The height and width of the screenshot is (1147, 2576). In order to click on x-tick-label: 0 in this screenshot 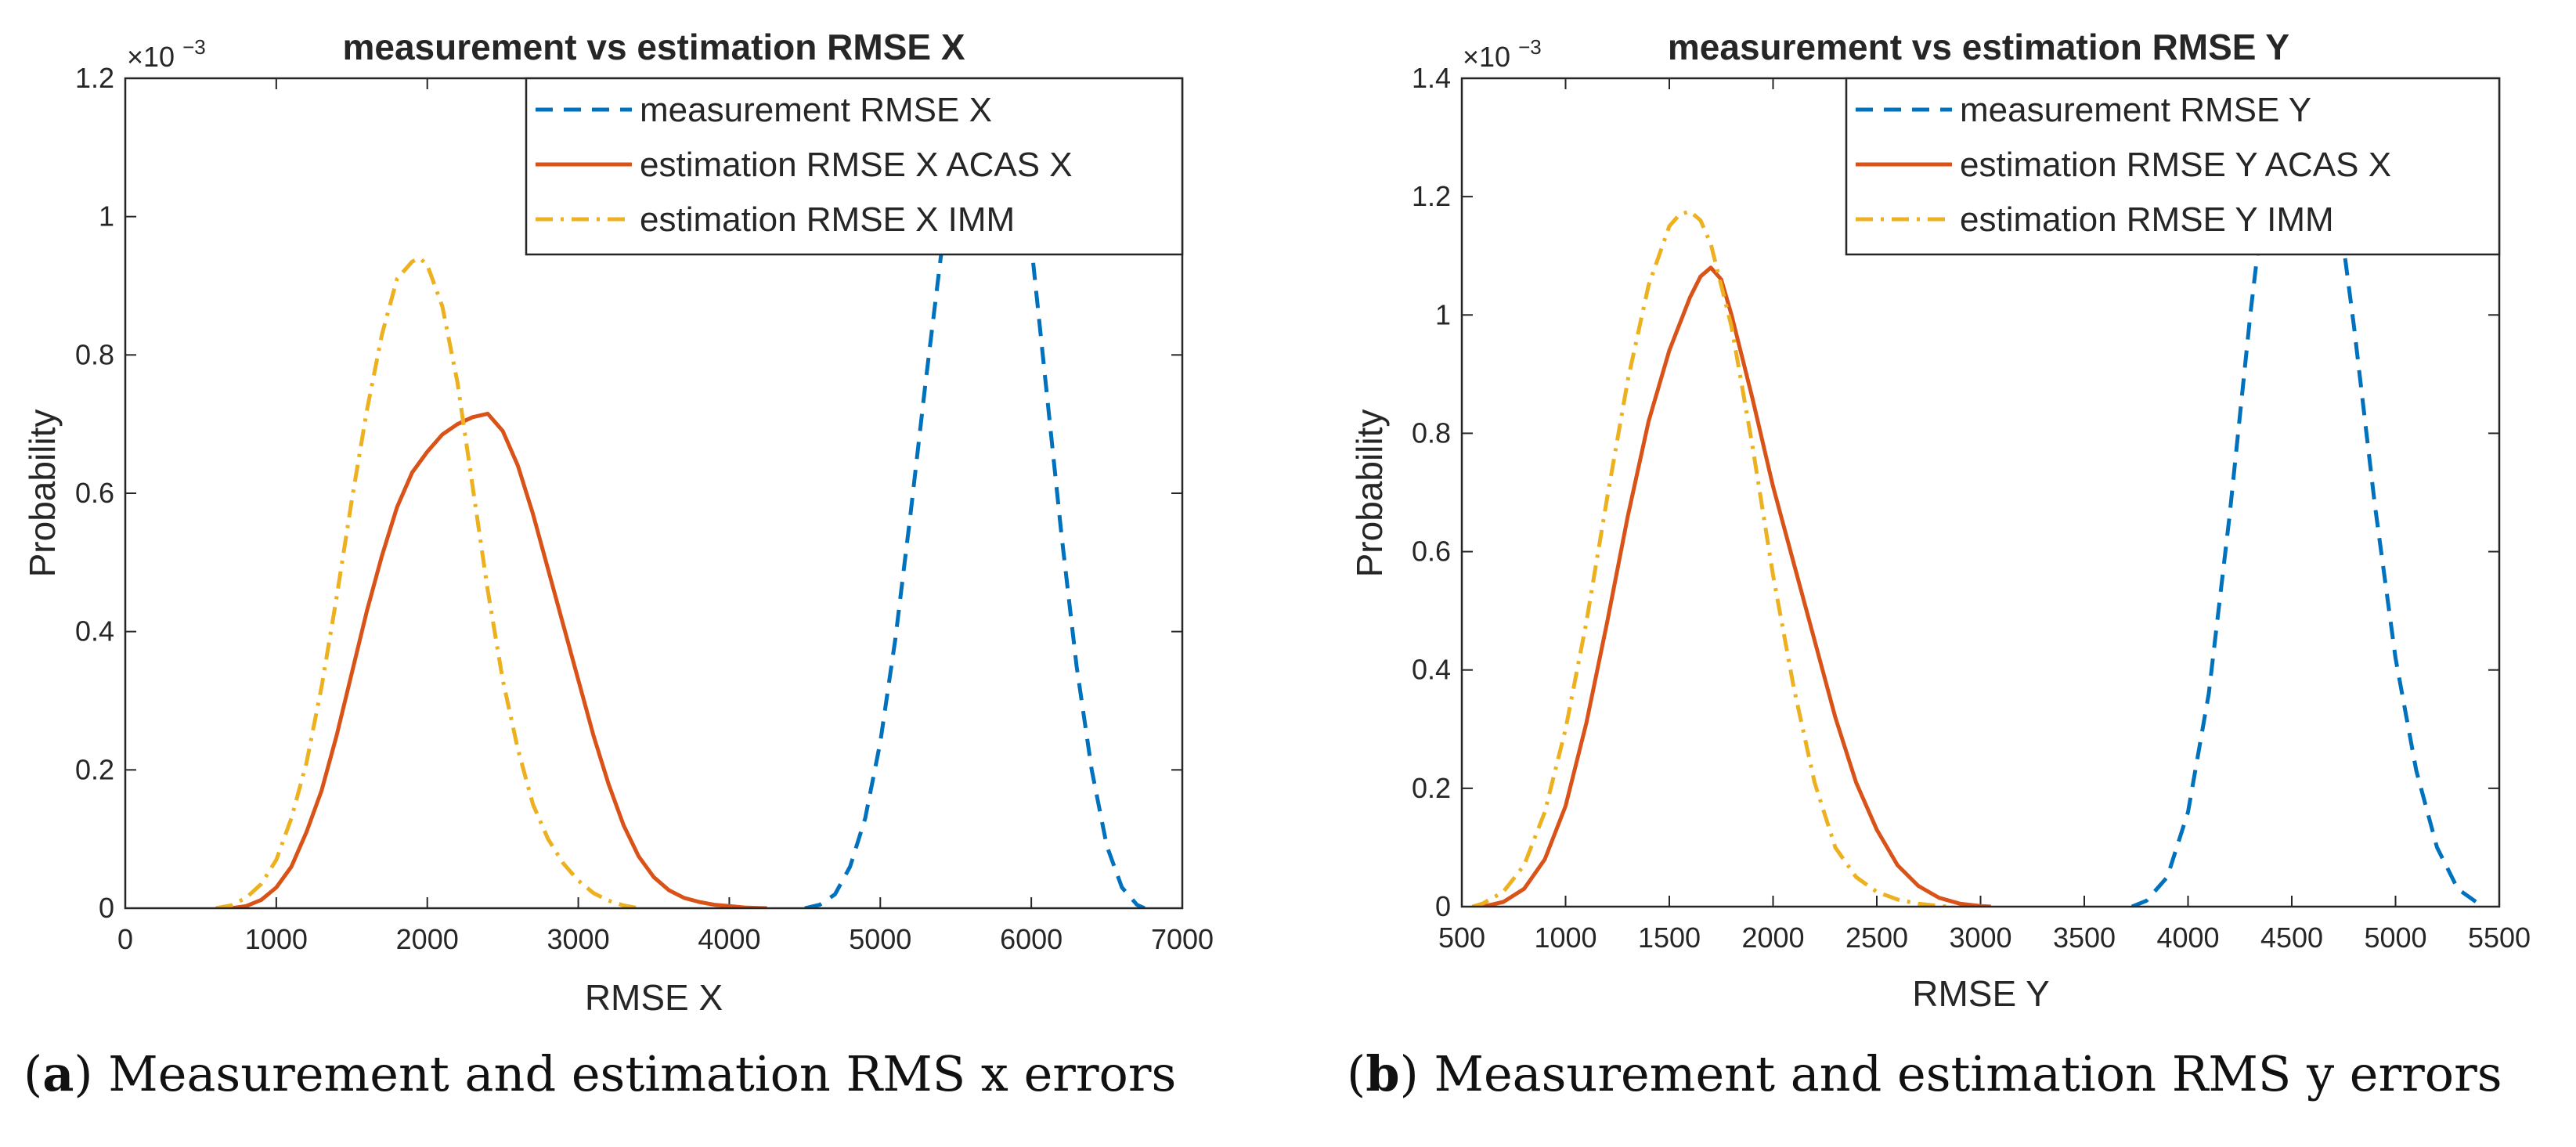, I will do `click(125, 939)`.